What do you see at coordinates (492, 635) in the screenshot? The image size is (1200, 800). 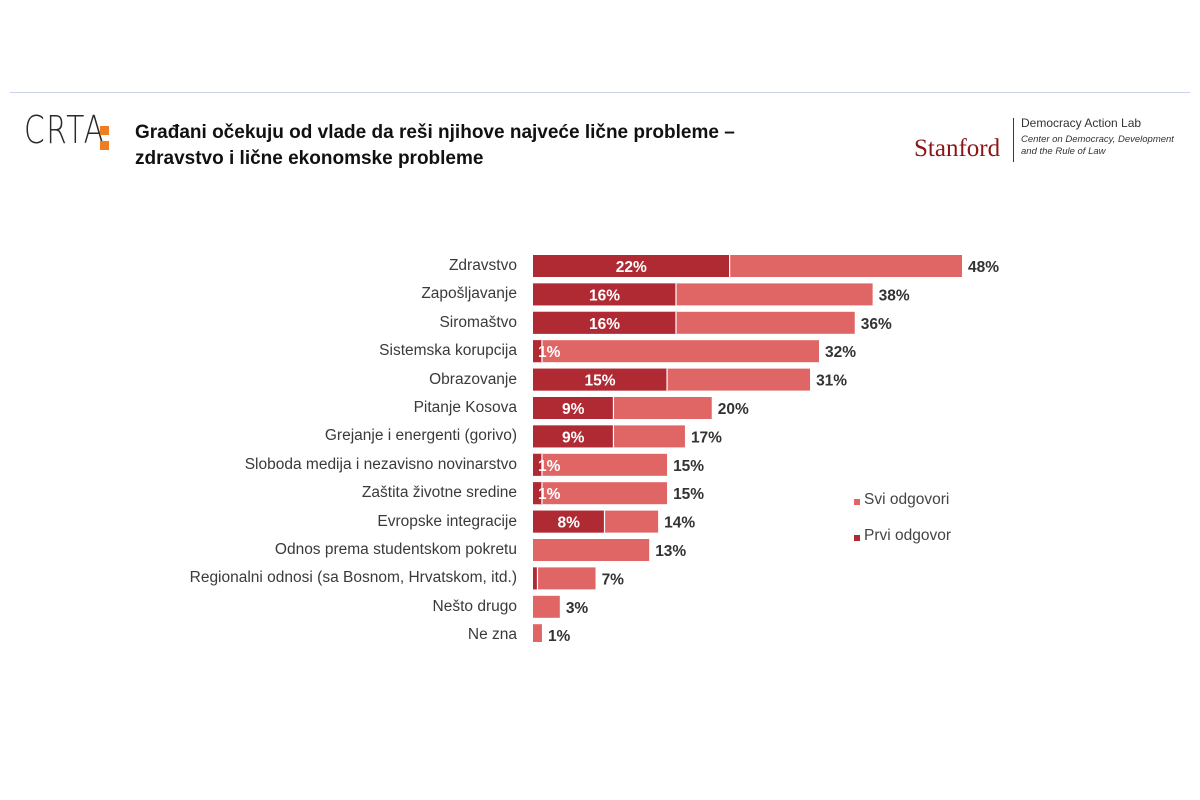 I see `category-label: Ne zna` at bounding box center [492, 635].